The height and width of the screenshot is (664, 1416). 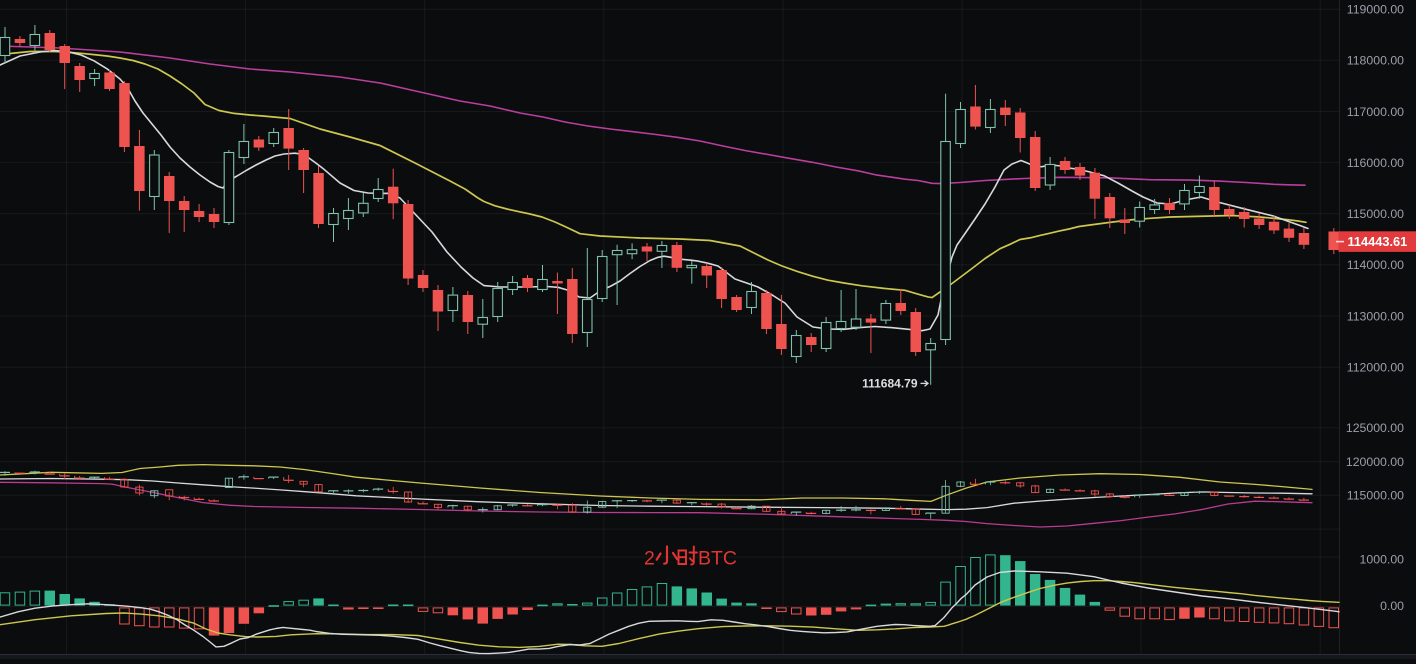 What do you see at coordinates (1375, 316) in the screenshot?
I see `svg-text: 113000.00` at bounding box center [1375, 316].